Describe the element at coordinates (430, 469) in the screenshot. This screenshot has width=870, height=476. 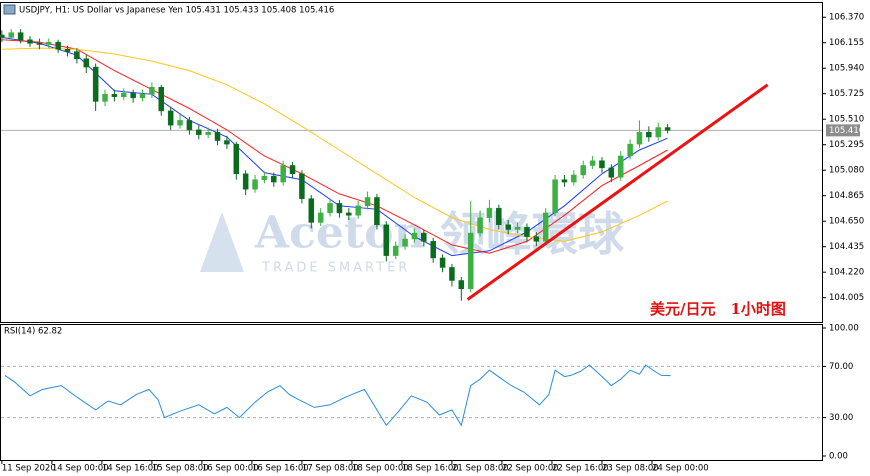
I see `x-tick-label: 18 Sep 16:00` at that location.